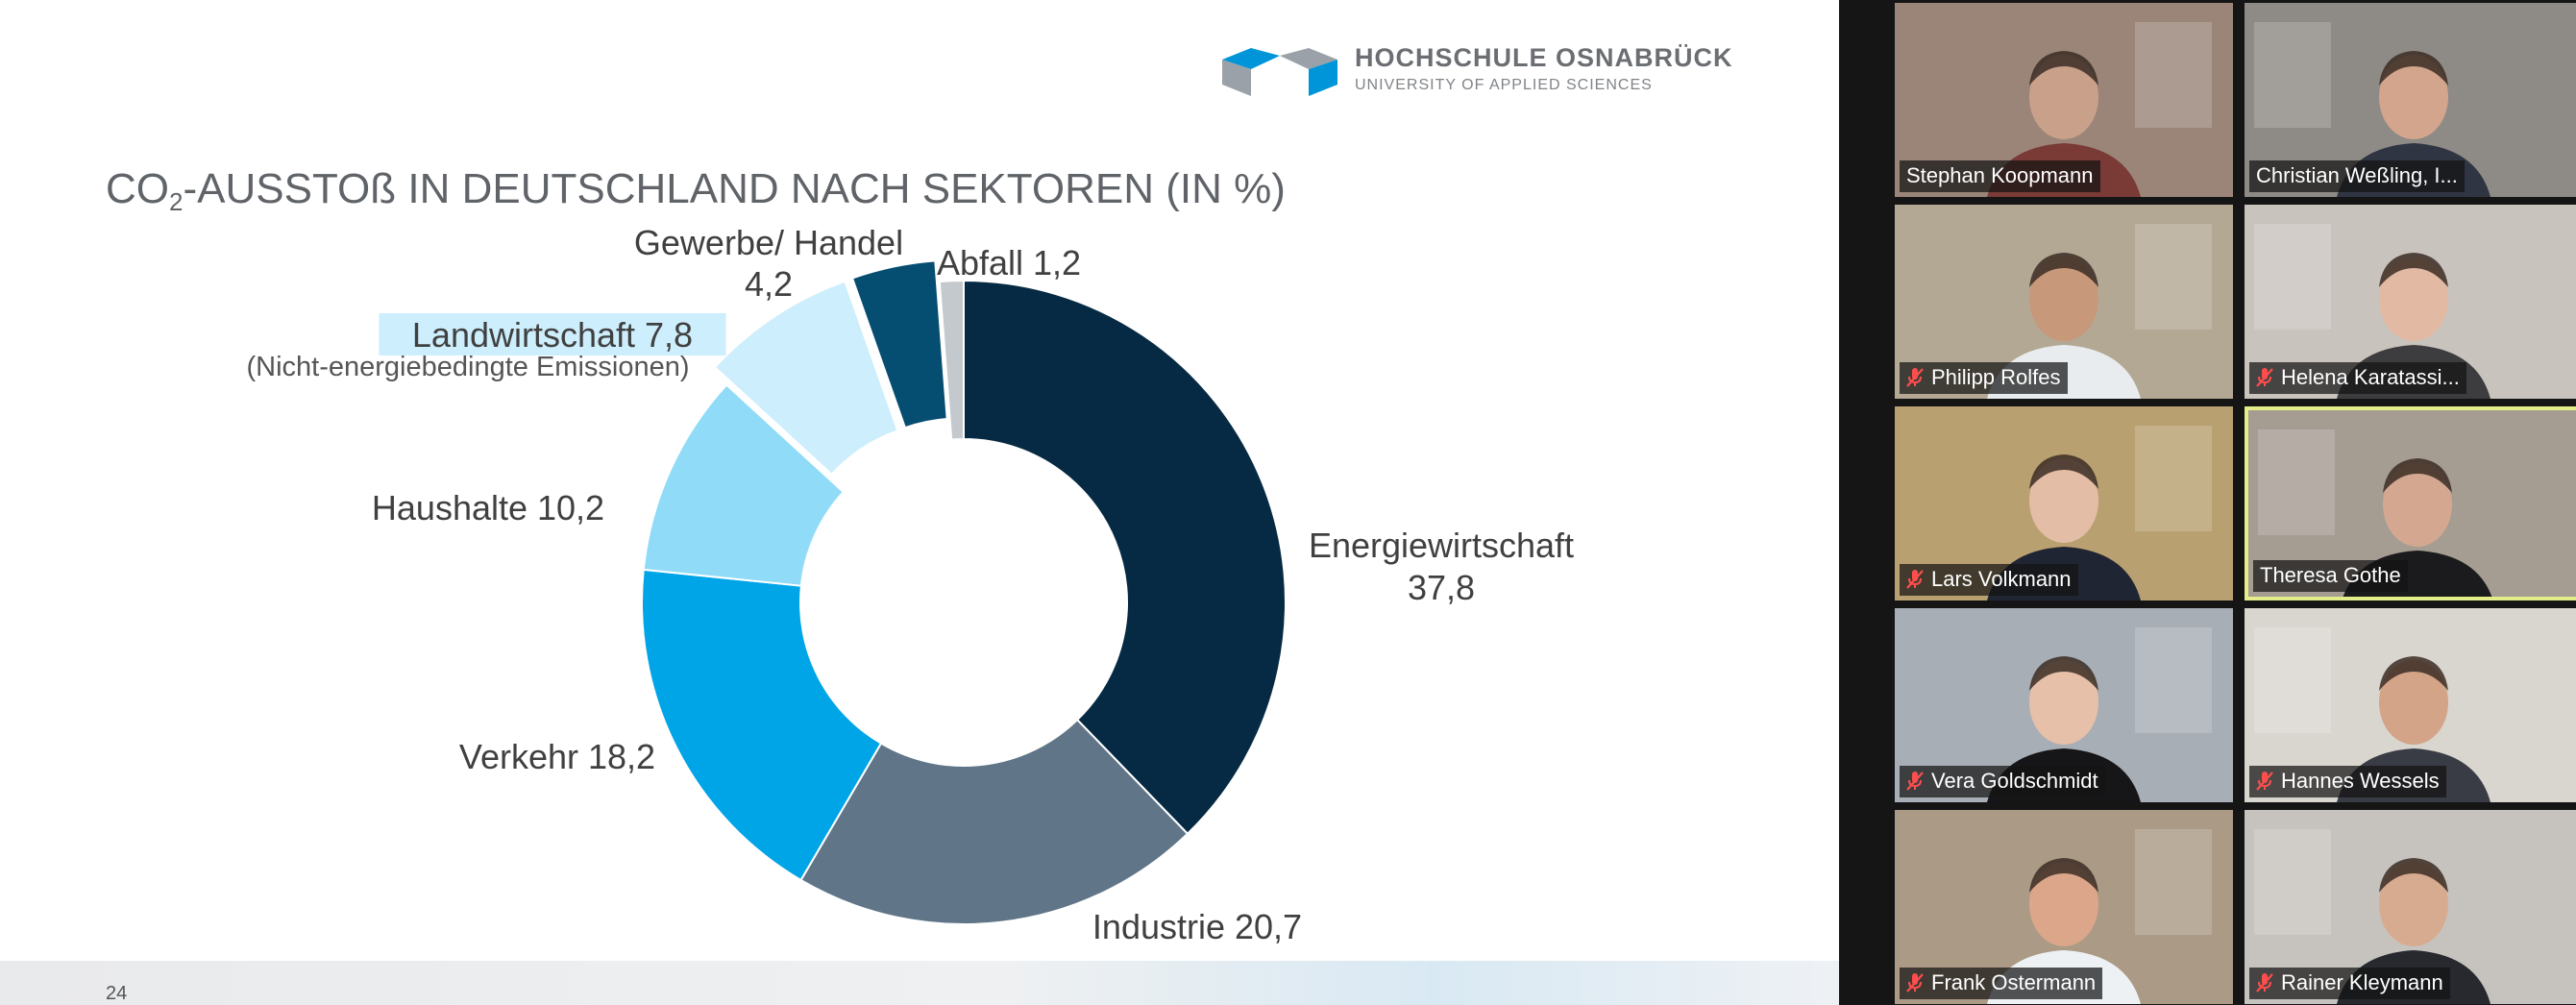 The width and height of the screenshot is (2576, 1005). I want to click on participant-video-tile: Philipp Rolfes, so click(2064, 302).